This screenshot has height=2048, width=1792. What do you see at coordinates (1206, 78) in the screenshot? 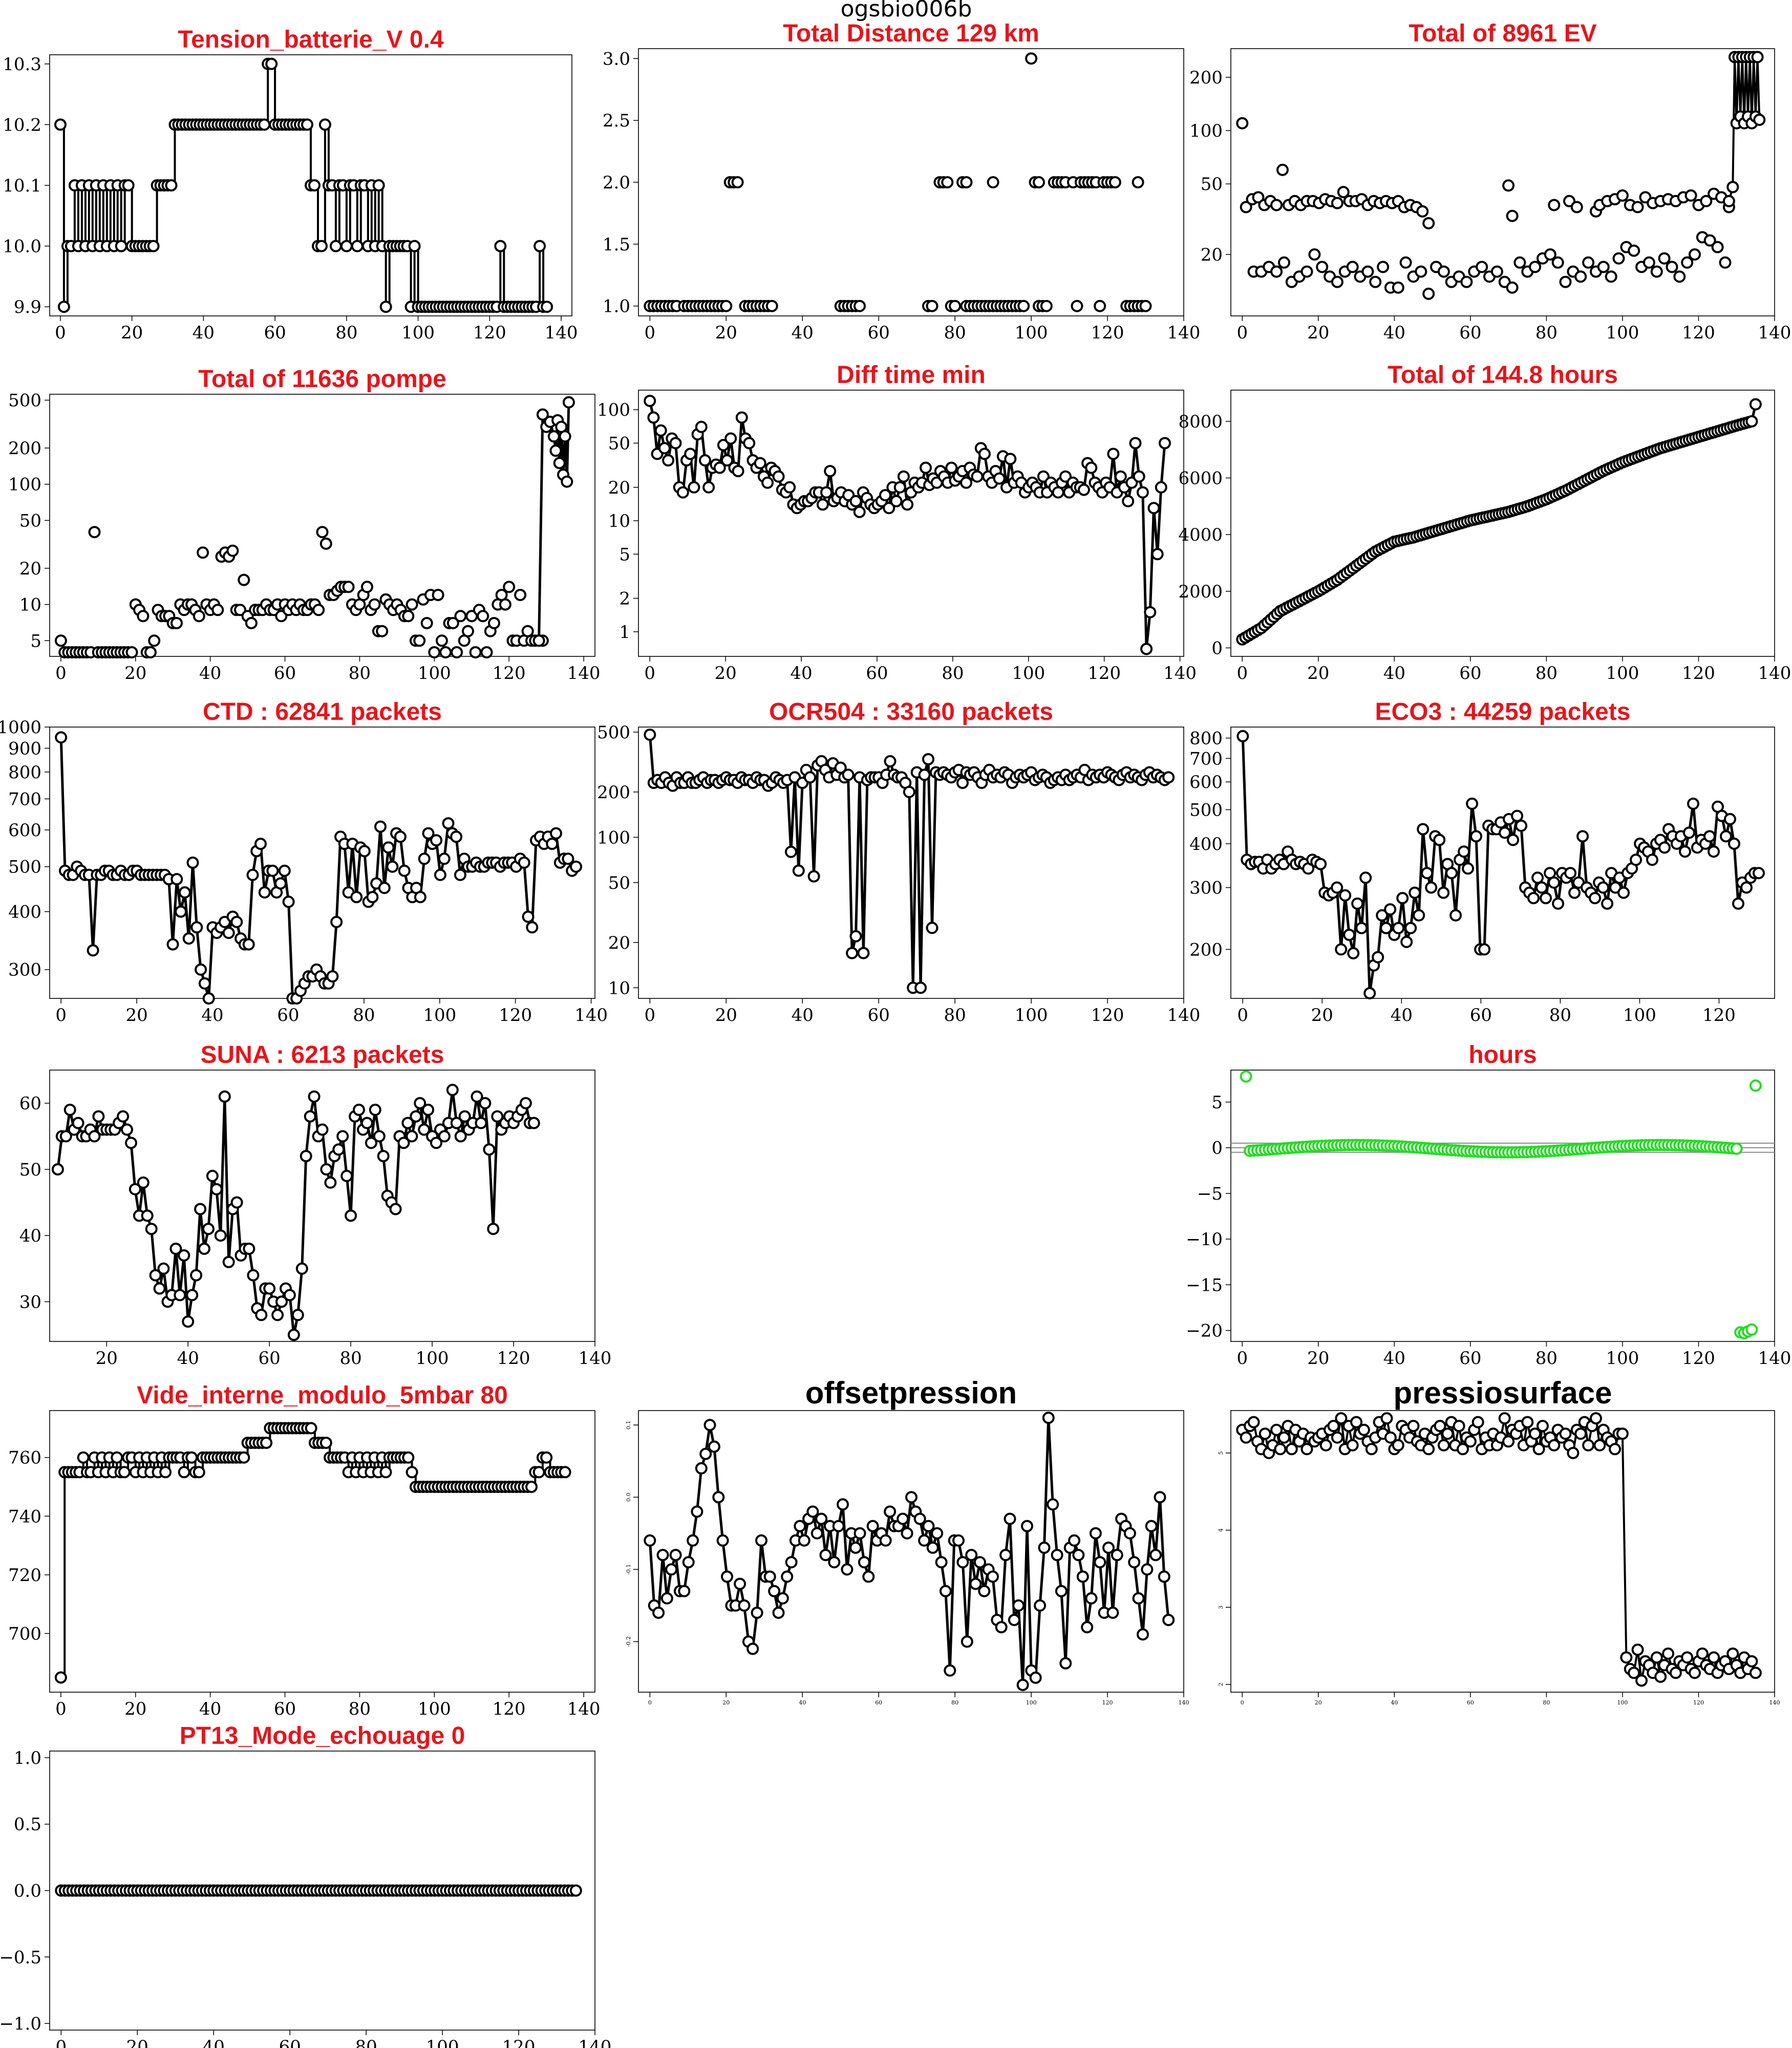
I see `y-tick-label: 200` at bounding box center [1206, 78].